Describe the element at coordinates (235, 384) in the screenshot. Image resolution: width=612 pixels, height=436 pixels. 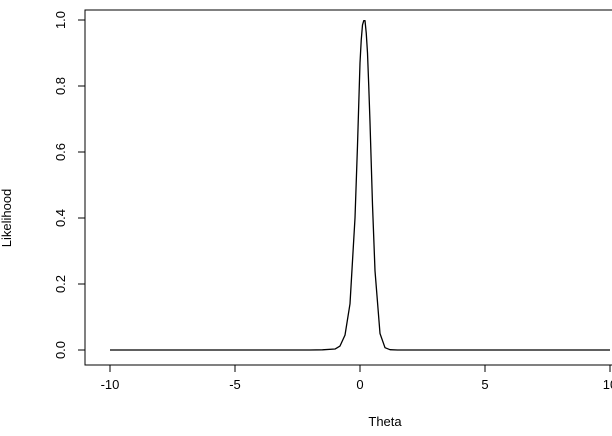
I see `x-tick-label: -5` at that location.